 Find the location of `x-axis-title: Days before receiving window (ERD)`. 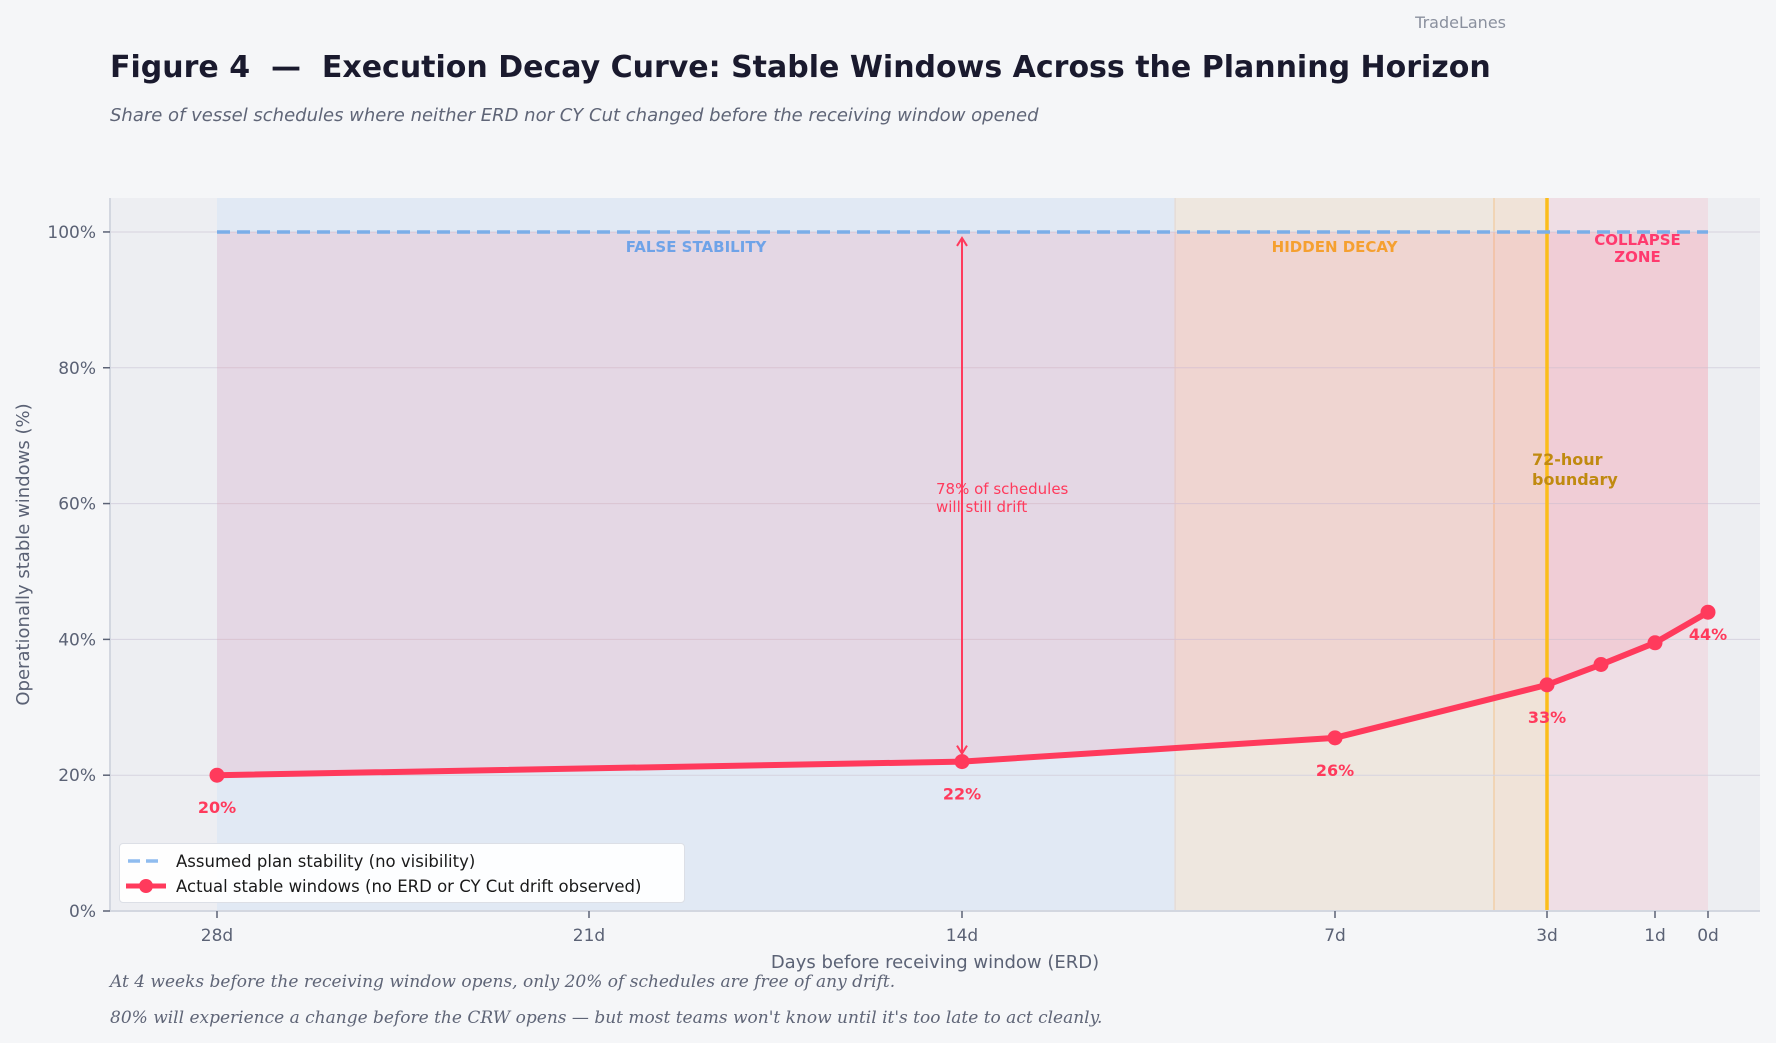

x-axis-title: Days before receiving window (ERD) is located at coordinates (935, 962).